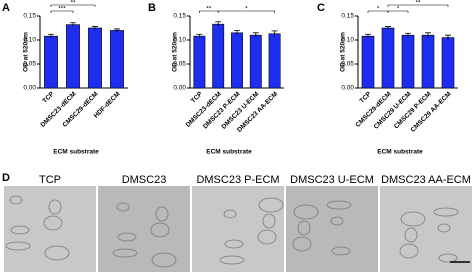 Image resolution: width=474 pixels, height=272 pixels. What do you see at coordinates (373, 110) in the screenshot?
I see `x-tick-label: CMSC29-dECM` at bounding box center [373, 110].